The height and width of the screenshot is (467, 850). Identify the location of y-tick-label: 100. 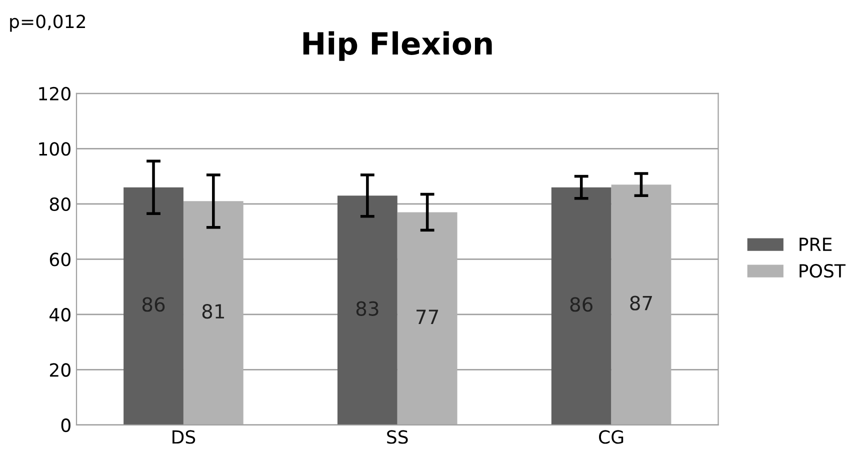
(54, 149).